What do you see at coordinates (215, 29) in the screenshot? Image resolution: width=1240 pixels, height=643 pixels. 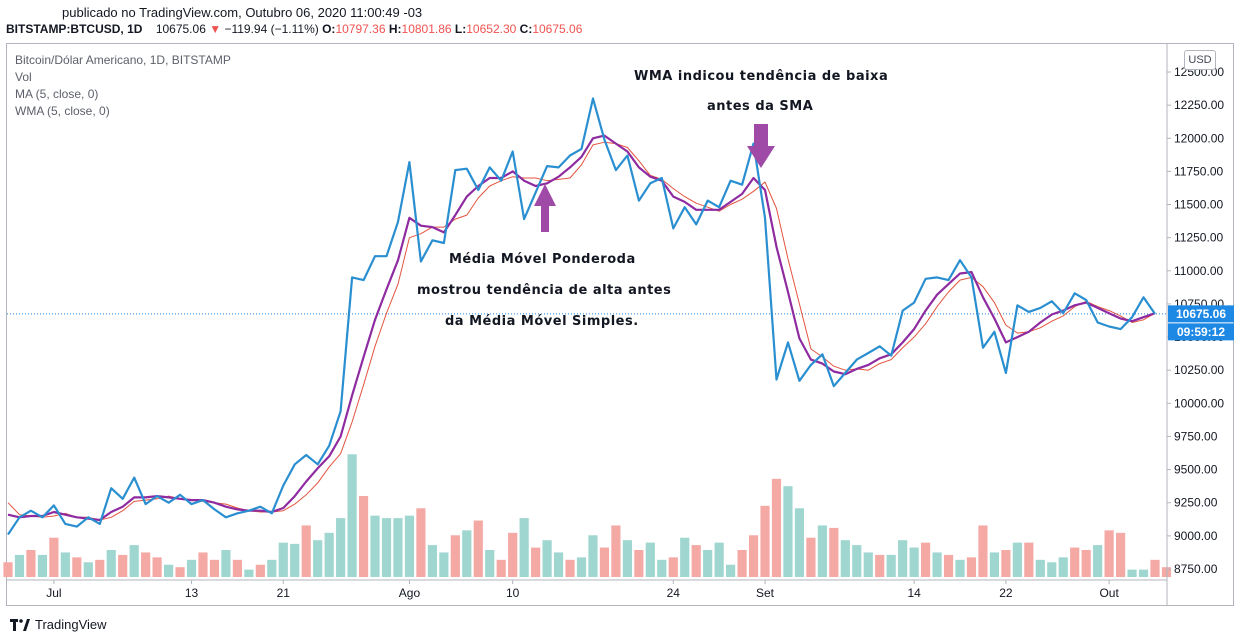 I see `down-arrow-icon: ▼` at bounding box center [215, 29].